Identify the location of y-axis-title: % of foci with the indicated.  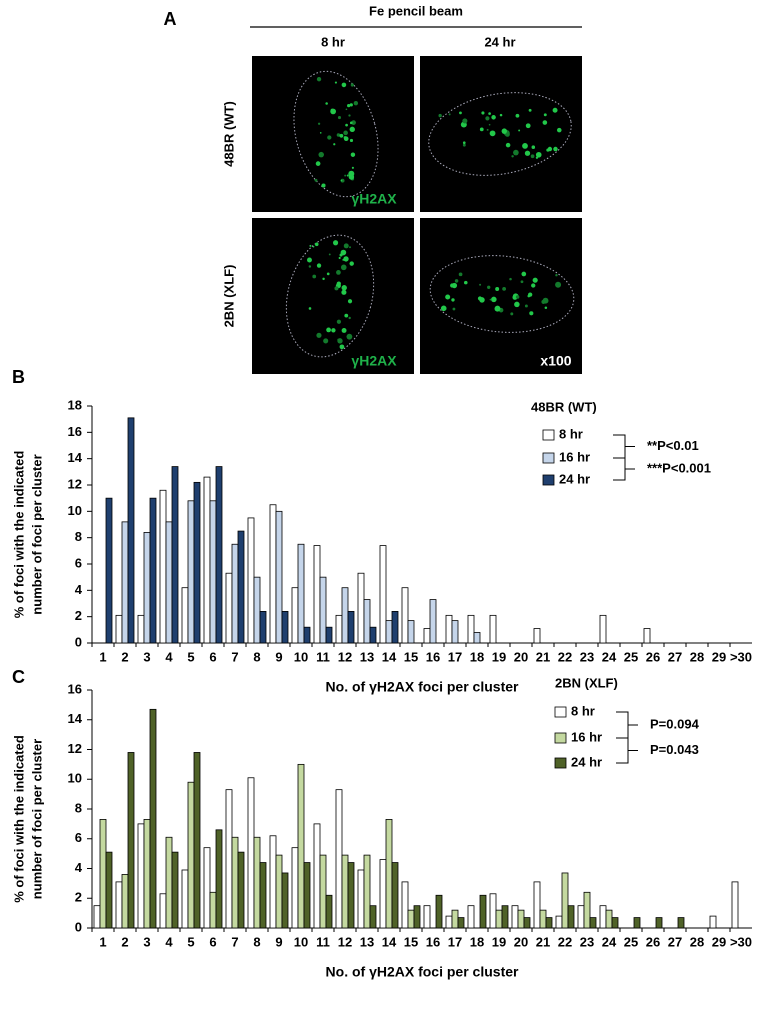
(18, 535).